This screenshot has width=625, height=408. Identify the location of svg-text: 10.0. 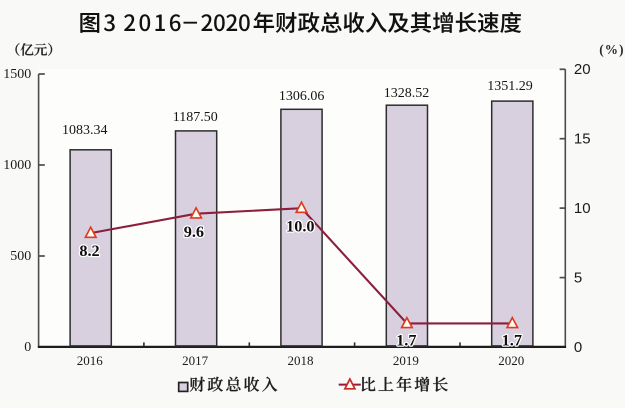
(300, 226).